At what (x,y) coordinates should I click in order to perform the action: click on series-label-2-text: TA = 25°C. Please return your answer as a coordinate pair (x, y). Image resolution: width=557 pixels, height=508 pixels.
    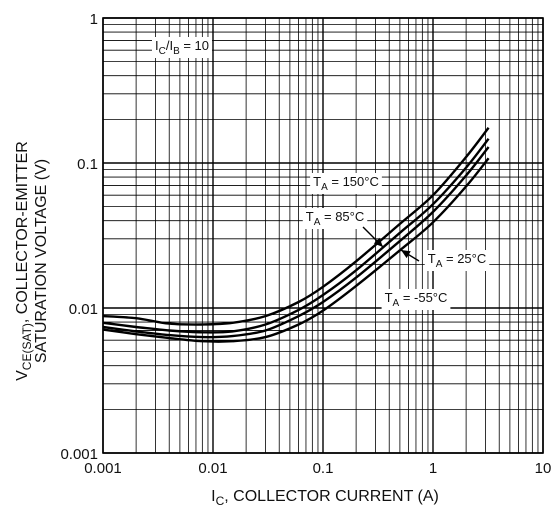
    Looking at the image, I should click on (457, 260).